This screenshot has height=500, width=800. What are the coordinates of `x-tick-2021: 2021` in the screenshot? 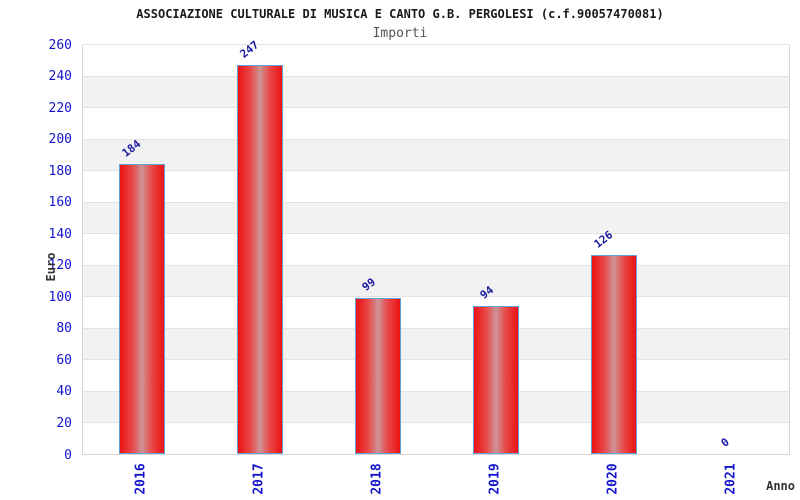 It's located at (731, 479).